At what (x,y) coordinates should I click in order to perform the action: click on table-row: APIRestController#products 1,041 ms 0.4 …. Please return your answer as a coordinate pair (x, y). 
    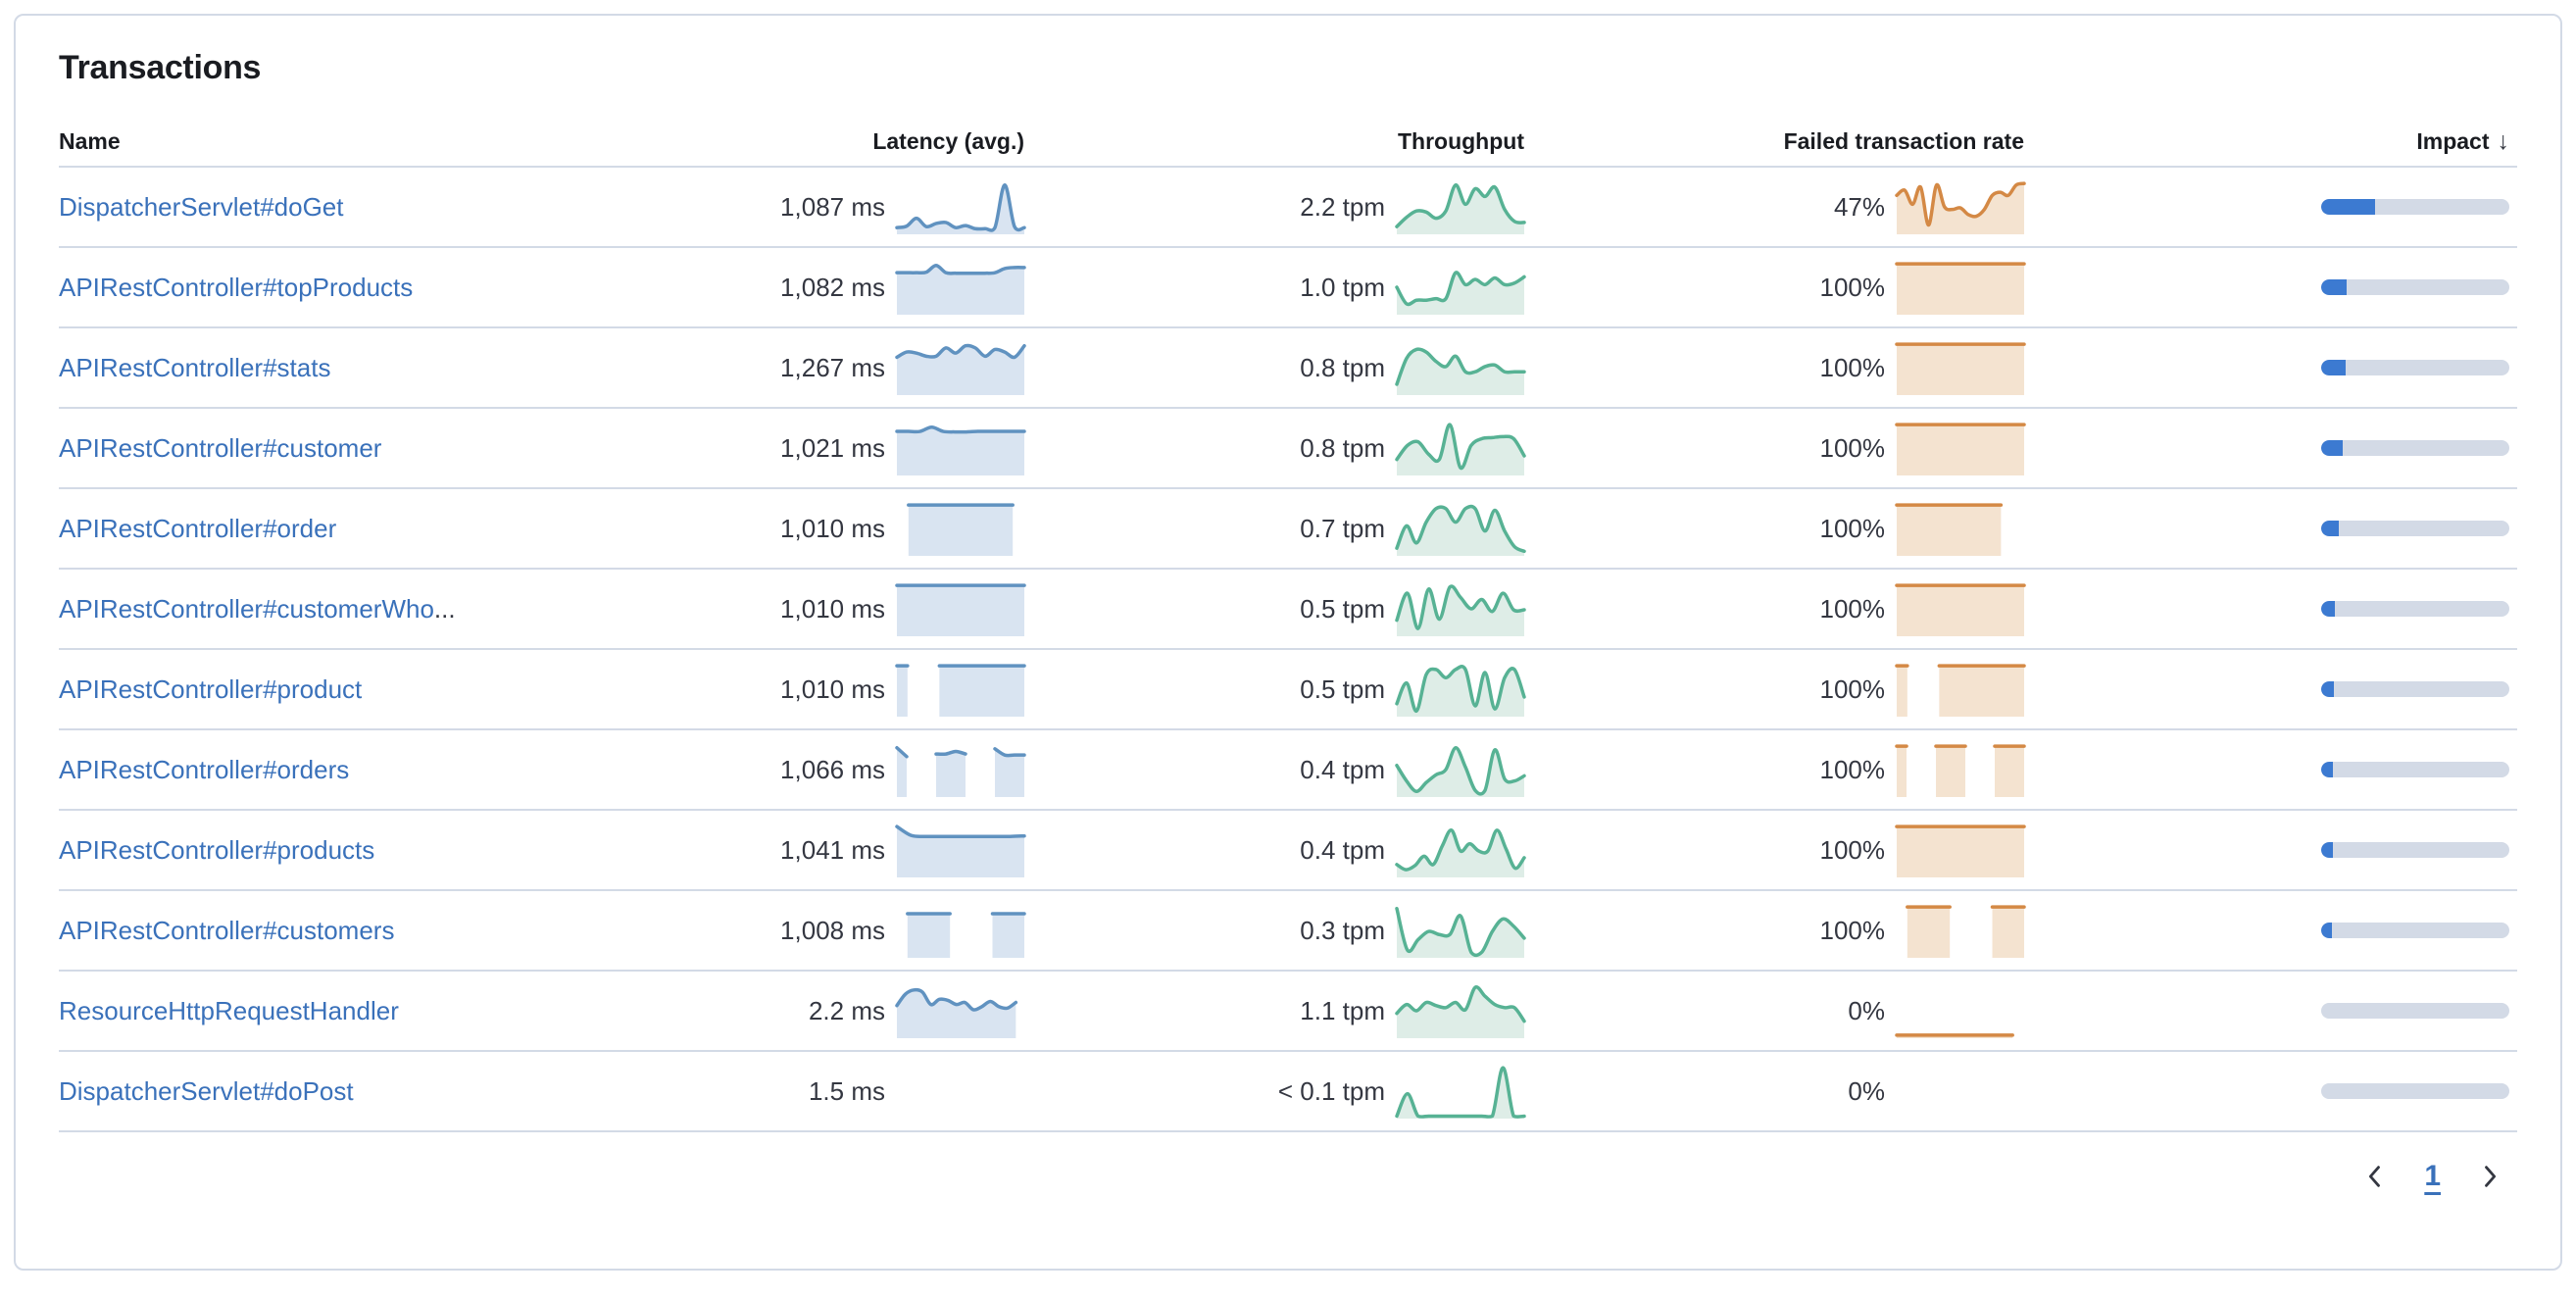
    Looking at the image, I should click on (1288, 851).